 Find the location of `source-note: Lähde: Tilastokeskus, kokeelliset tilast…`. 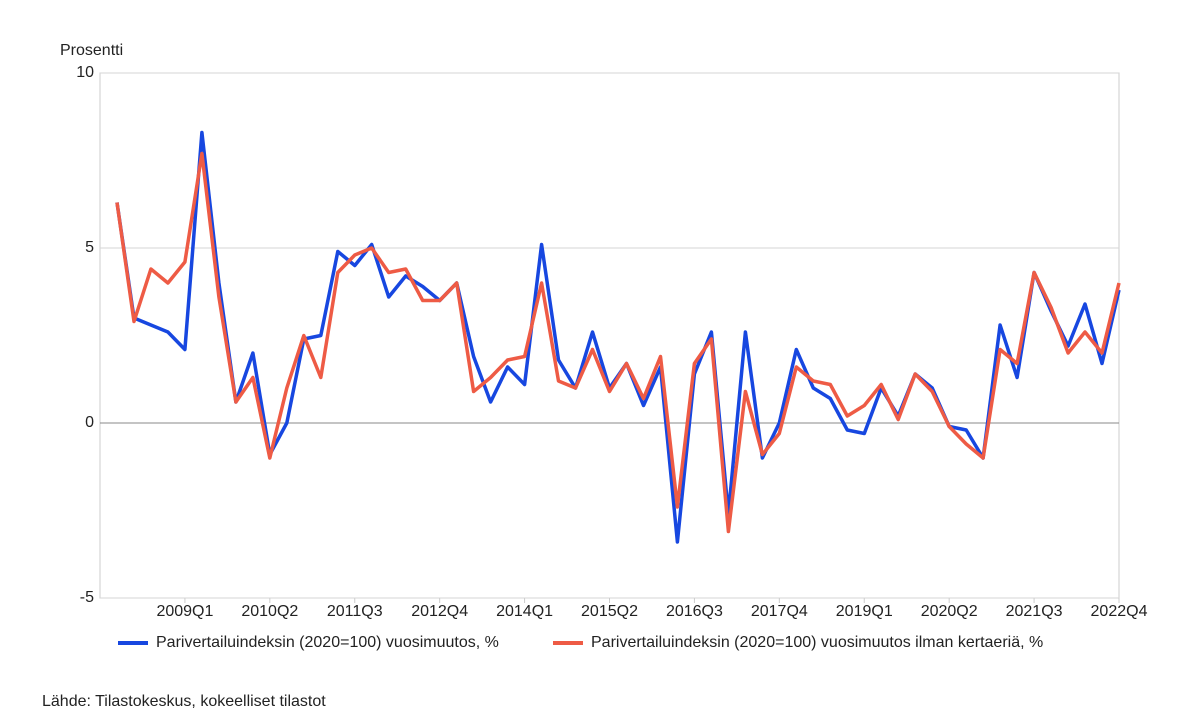

source-note: Lähde: Tilastokeskus, kokeelliset tilast… is located at coordinates (184, 701).